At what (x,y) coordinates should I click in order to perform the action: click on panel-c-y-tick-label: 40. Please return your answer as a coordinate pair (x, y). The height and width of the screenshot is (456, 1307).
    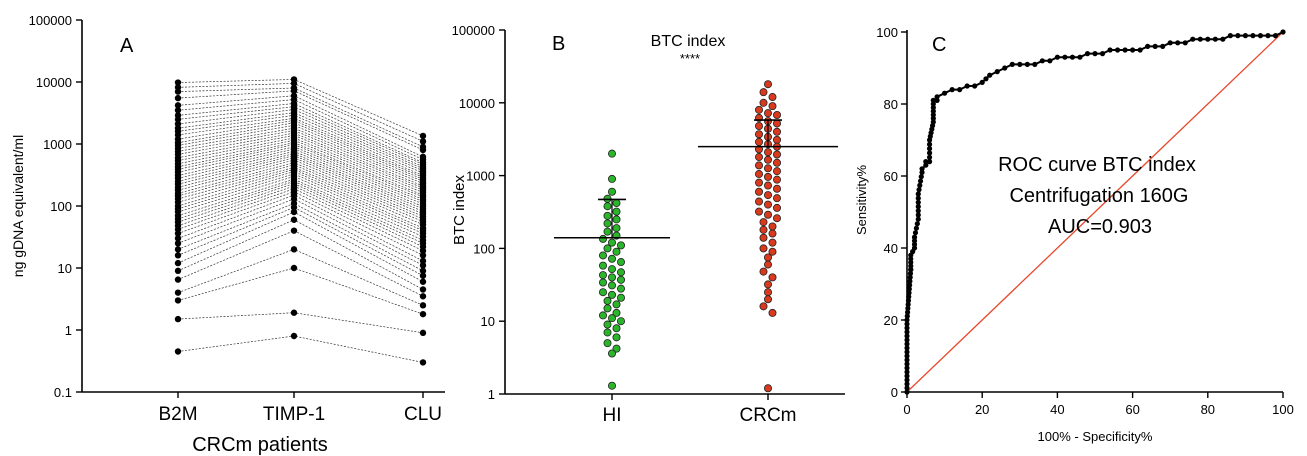
    Looking at the image, I should click on (891, 248).